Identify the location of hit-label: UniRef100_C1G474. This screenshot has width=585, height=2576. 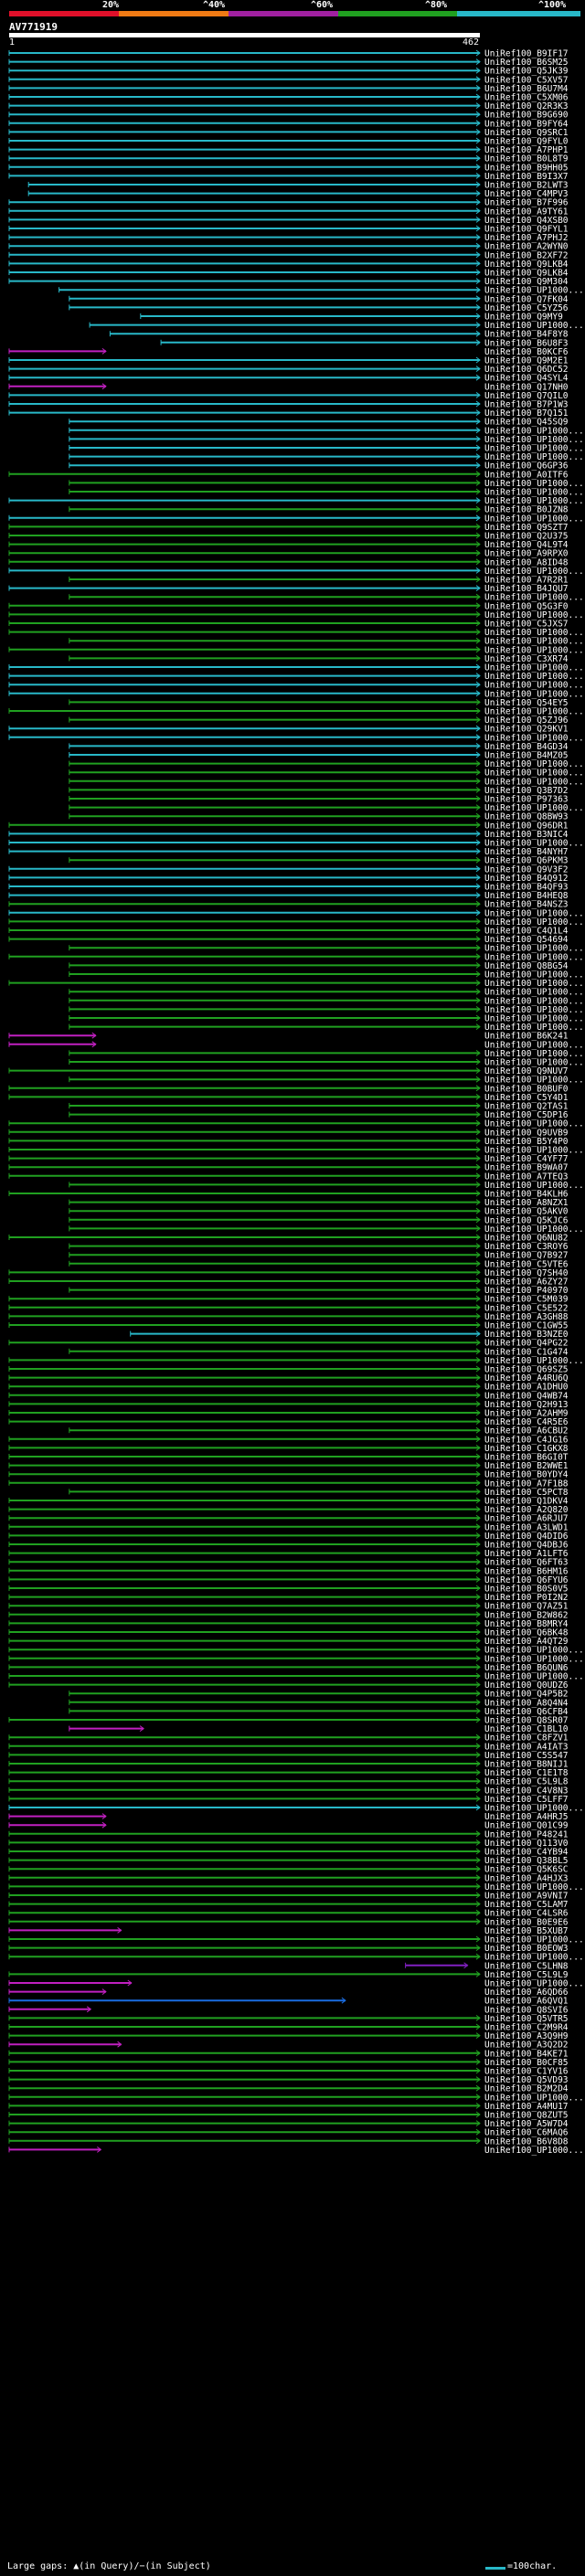
(527, 1352).